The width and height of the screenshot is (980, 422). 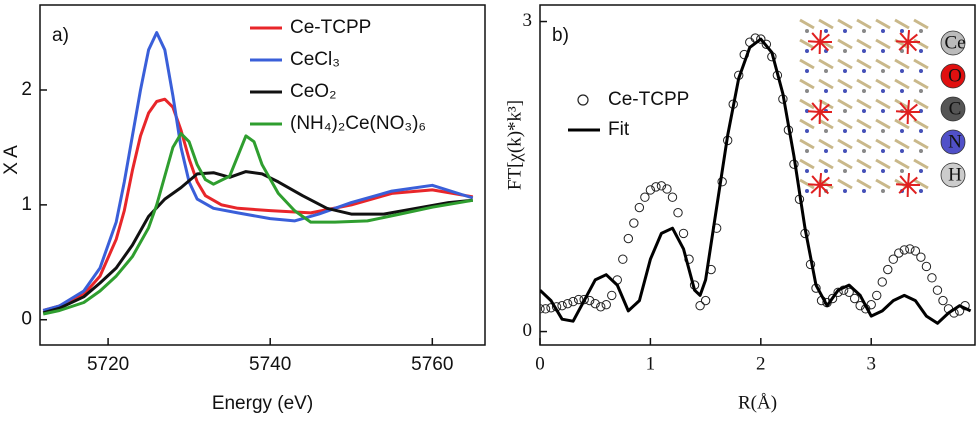 I want to click on atom-key-label: C, so click(x=955, y=108).